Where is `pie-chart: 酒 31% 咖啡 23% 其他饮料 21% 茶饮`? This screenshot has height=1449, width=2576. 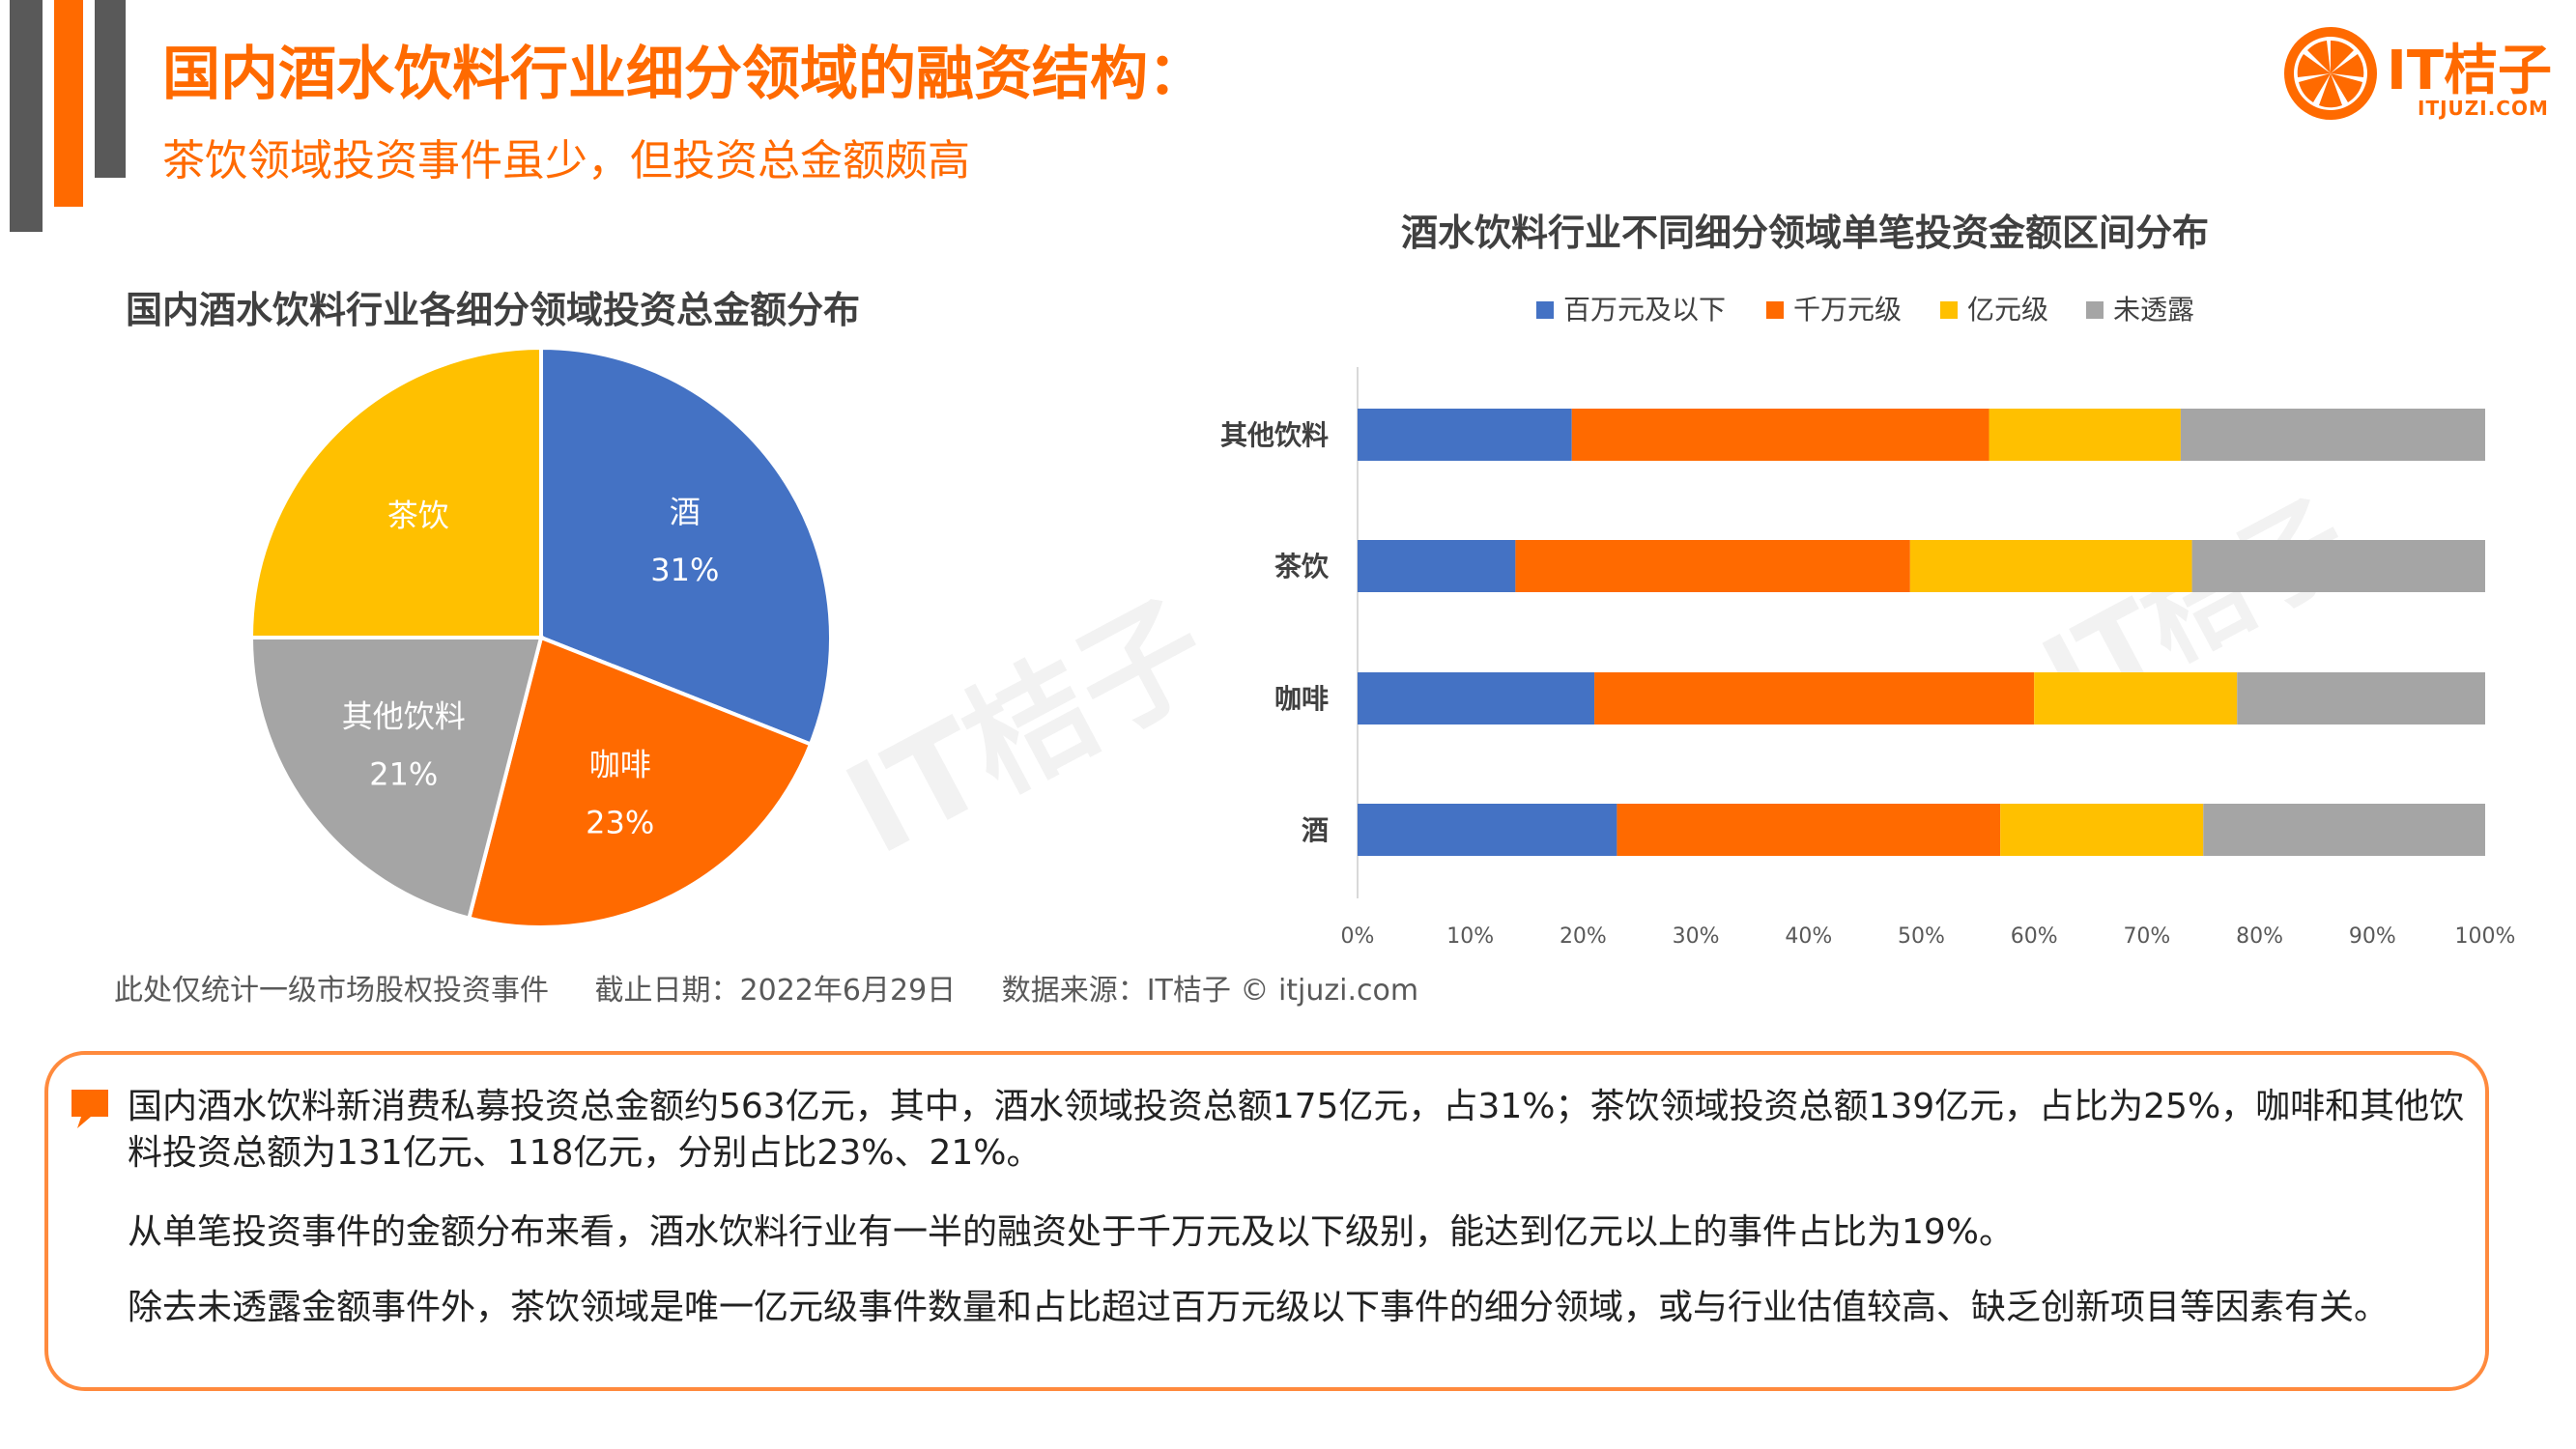
pie-chart: 酒 31% 咖啡 23% 其他饮料 21% 茶饮 is located at coordinates (541, 637).